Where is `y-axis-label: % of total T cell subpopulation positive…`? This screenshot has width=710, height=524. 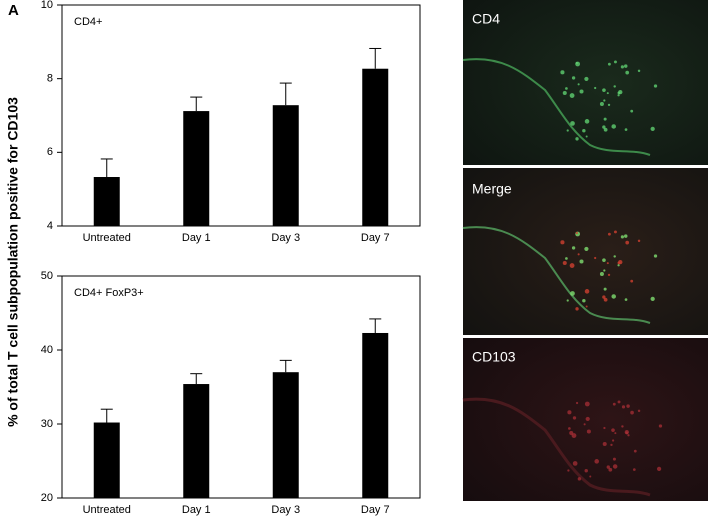
y-axis-label: % of total T cell subpopulation positive… is located at coordinates (13, 262).